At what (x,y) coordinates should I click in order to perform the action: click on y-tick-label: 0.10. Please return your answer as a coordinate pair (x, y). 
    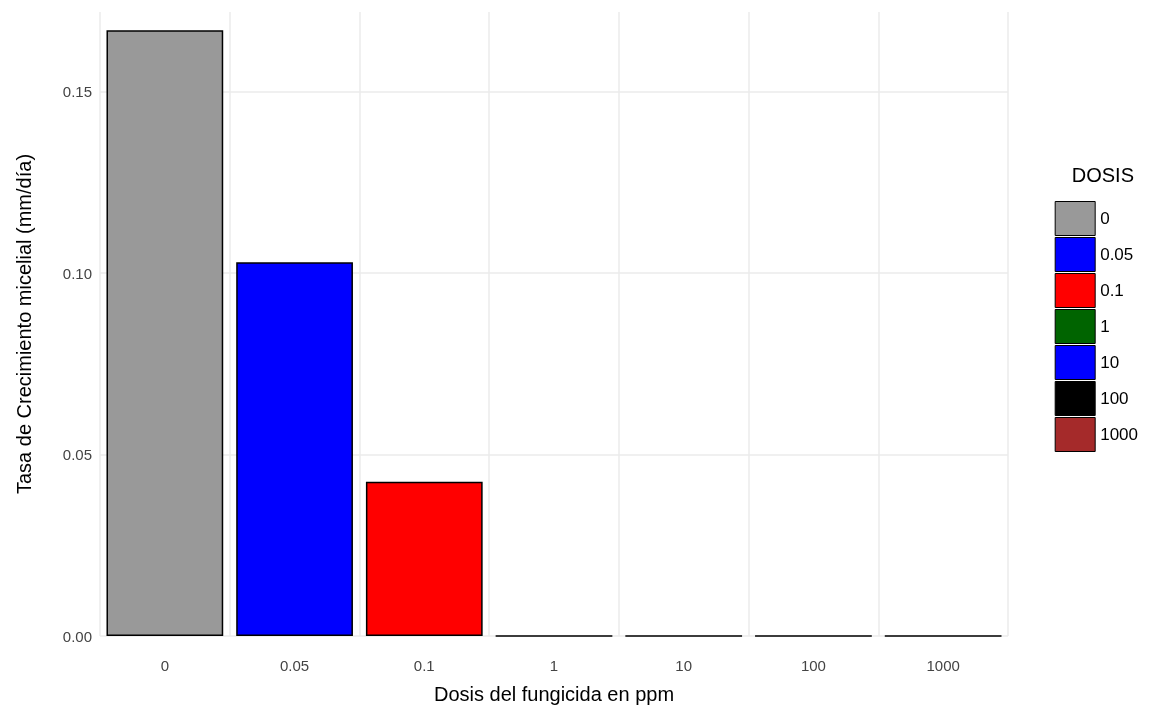
    Looking at the image, I should click on (77, 273).